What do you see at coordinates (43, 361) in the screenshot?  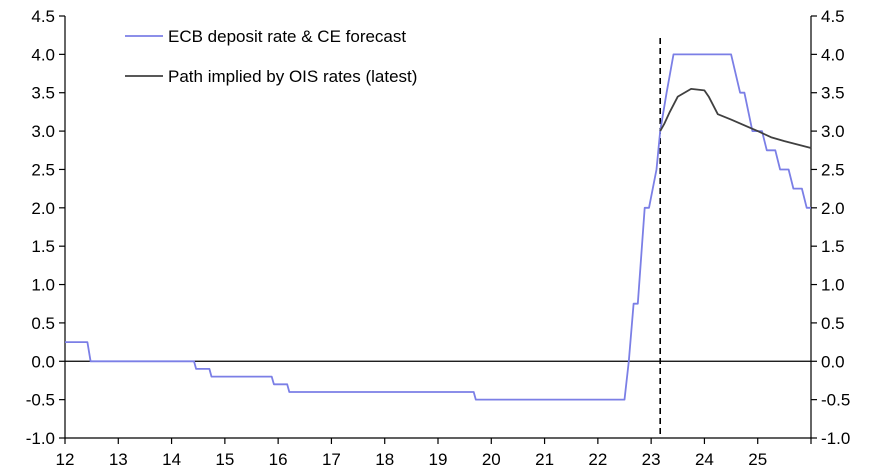 I see `y-left-tick-label: 0.0` at bounding box center [43, 361].